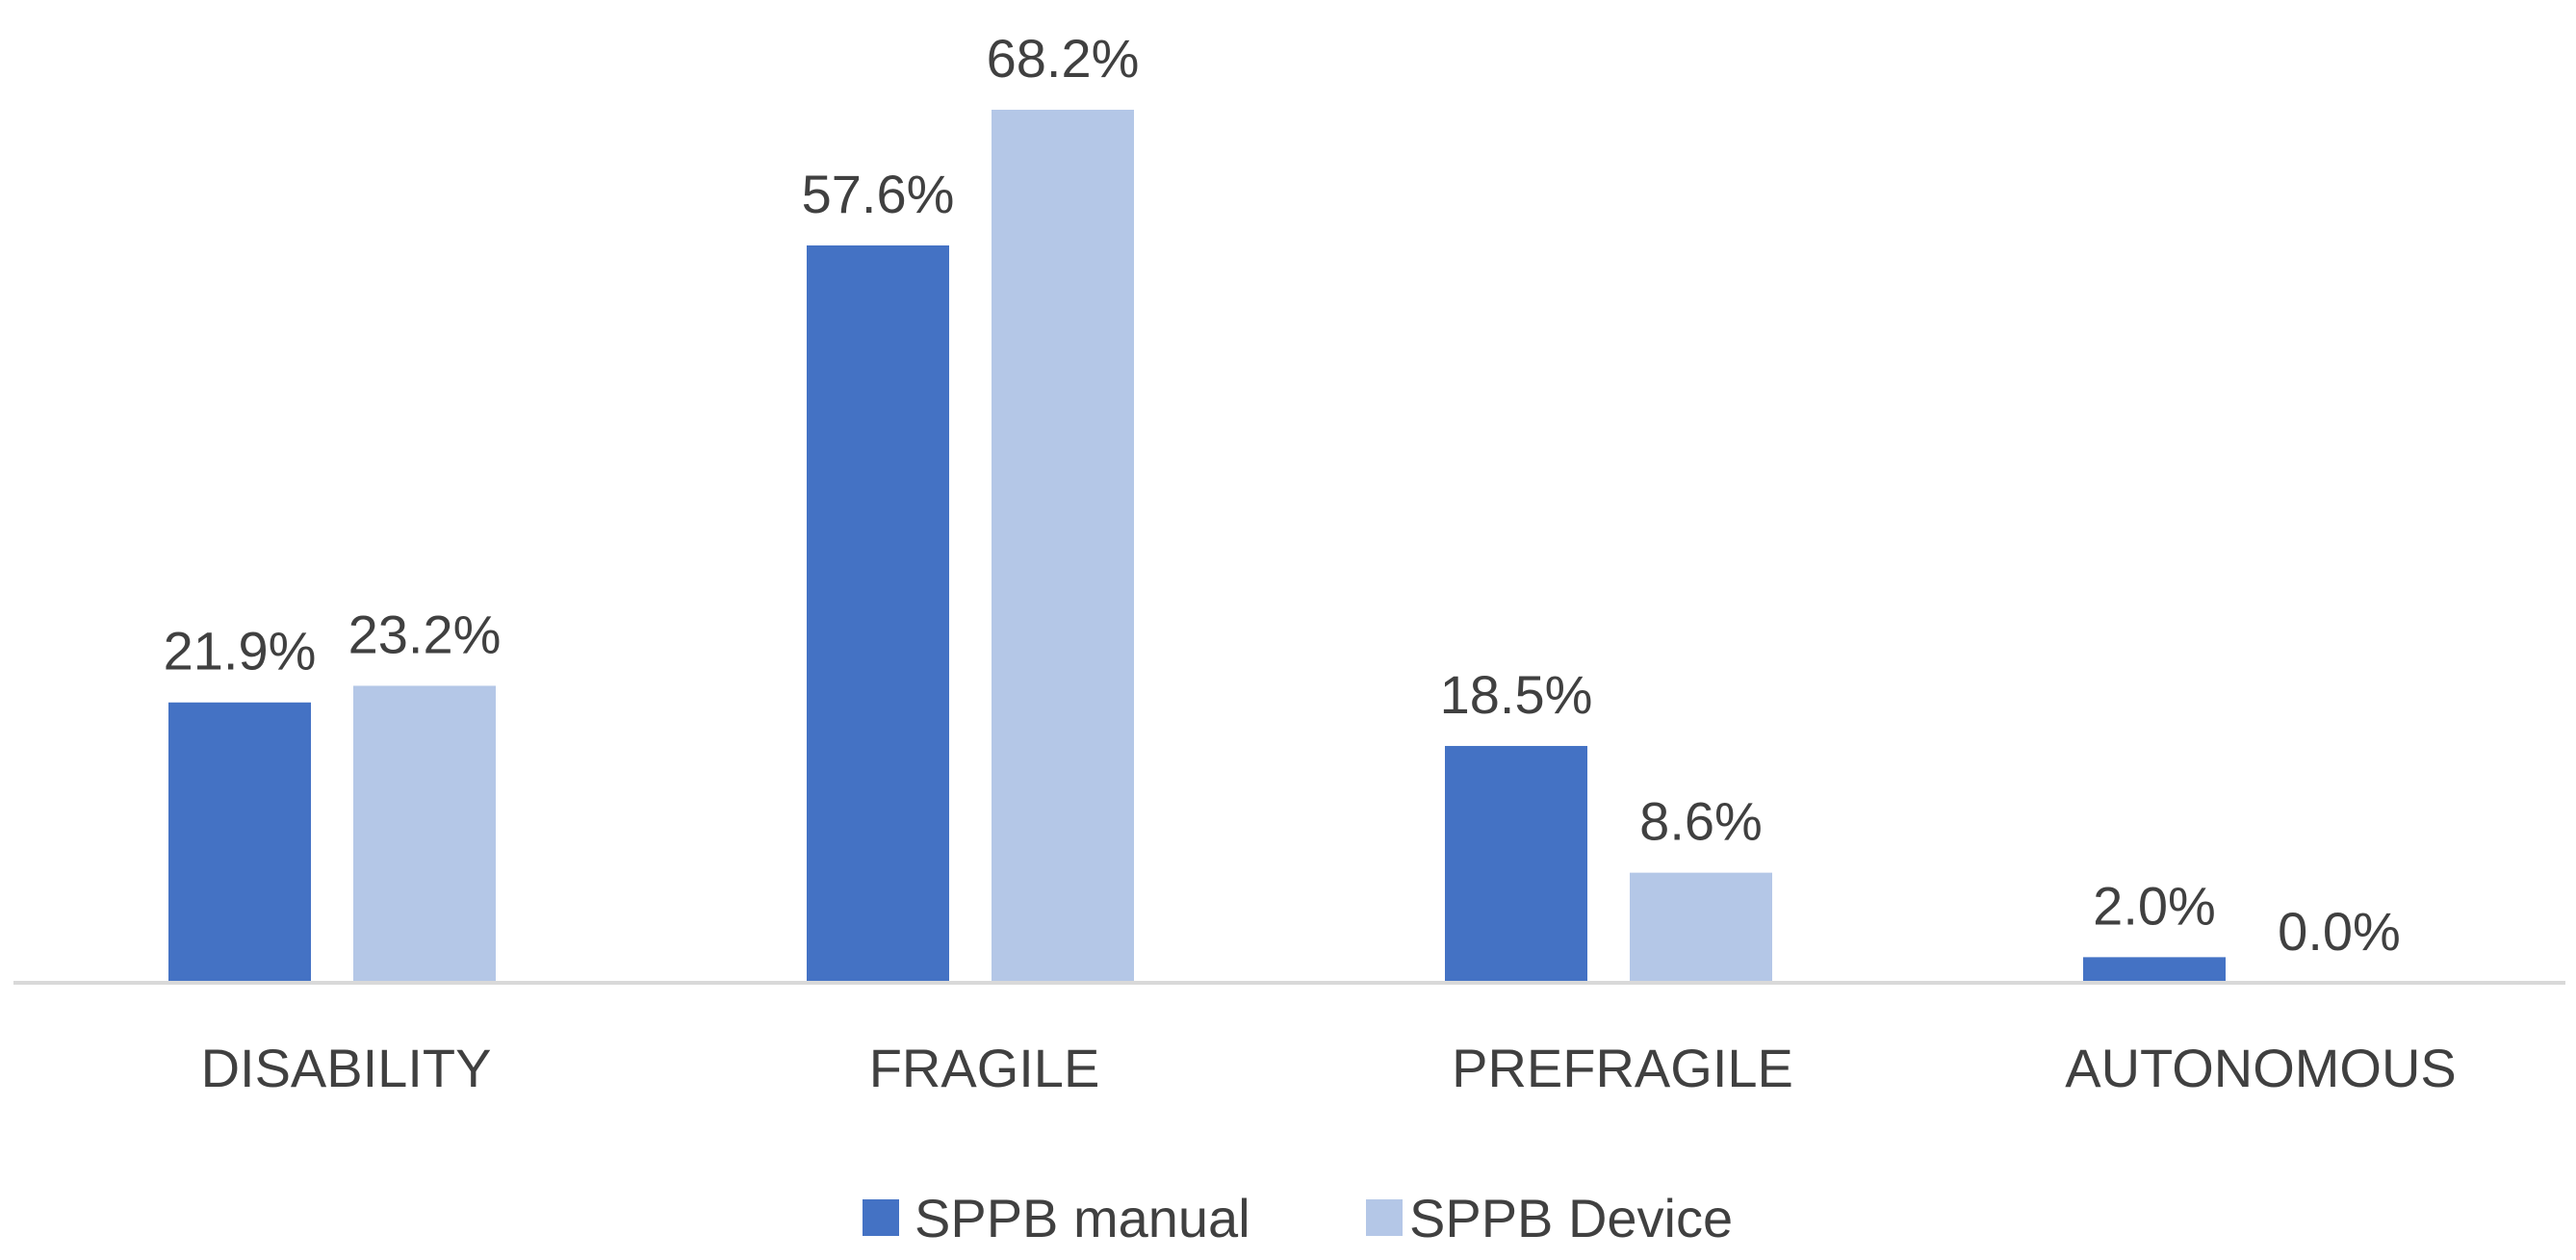  Describe the element at coordinates (1298, 1218) in the screenshot. I see `legend: SPPB manual SPPB Device` at that location.